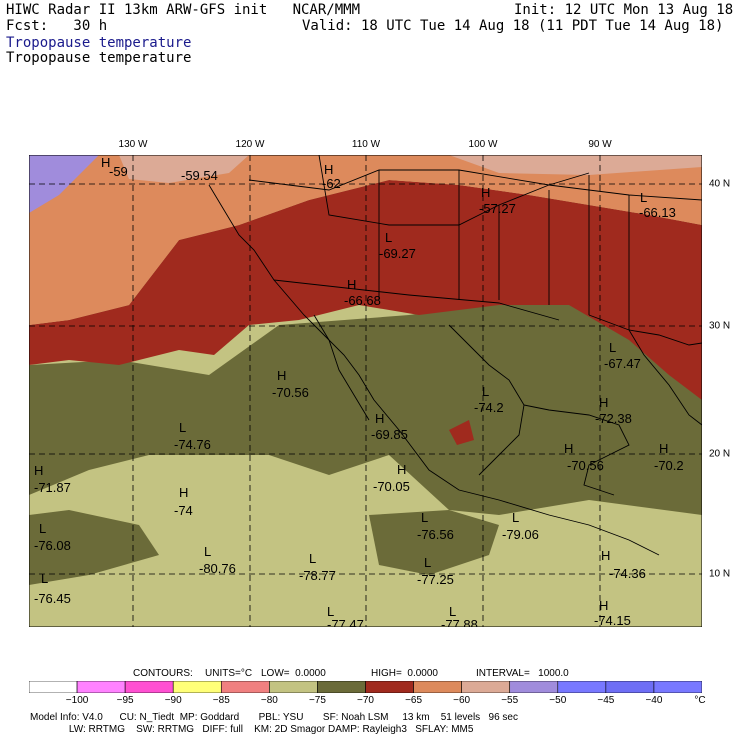 This screenshot has height=740, width=740. What do you see at coordinates (462, 700) in the screenshot?
I see `colorbar-tick-label: −60` at bounding box center [462, 700].